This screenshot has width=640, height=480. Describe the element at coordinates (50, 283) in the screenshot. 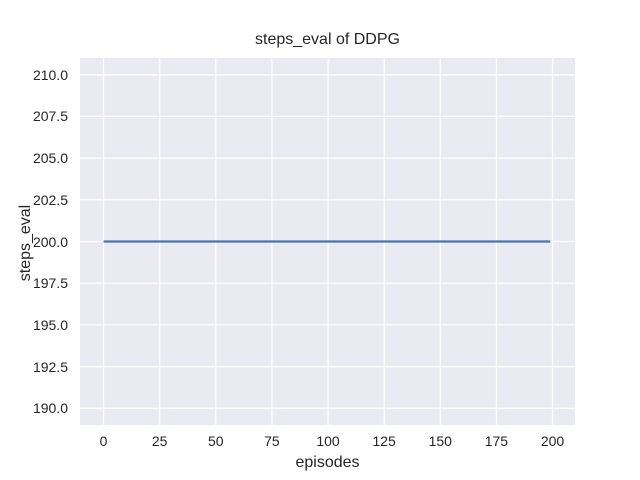

I see `y-tick-label: 197.5` at that location.